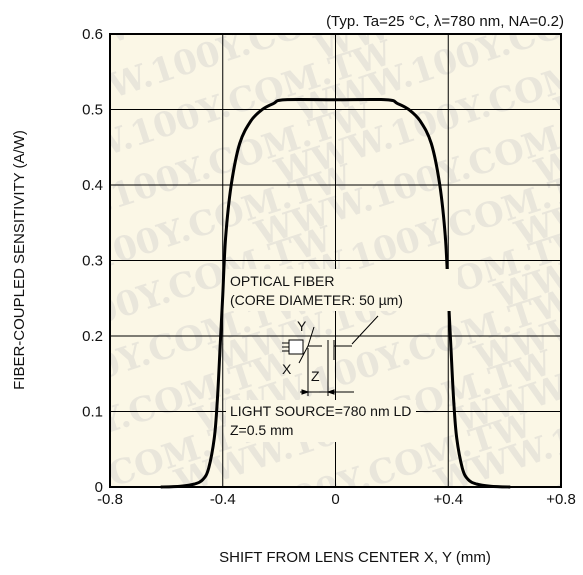 Image resolution: width=583 pixels, height=575 pixels. Describe the element at coordinates (561, 499) in the screenshot. I see `x-tick-label: +0.8` at that location.